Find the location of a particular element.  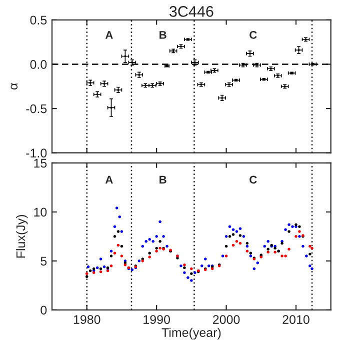

x-tick-label: 2010 is located at coordinates (296, 319).